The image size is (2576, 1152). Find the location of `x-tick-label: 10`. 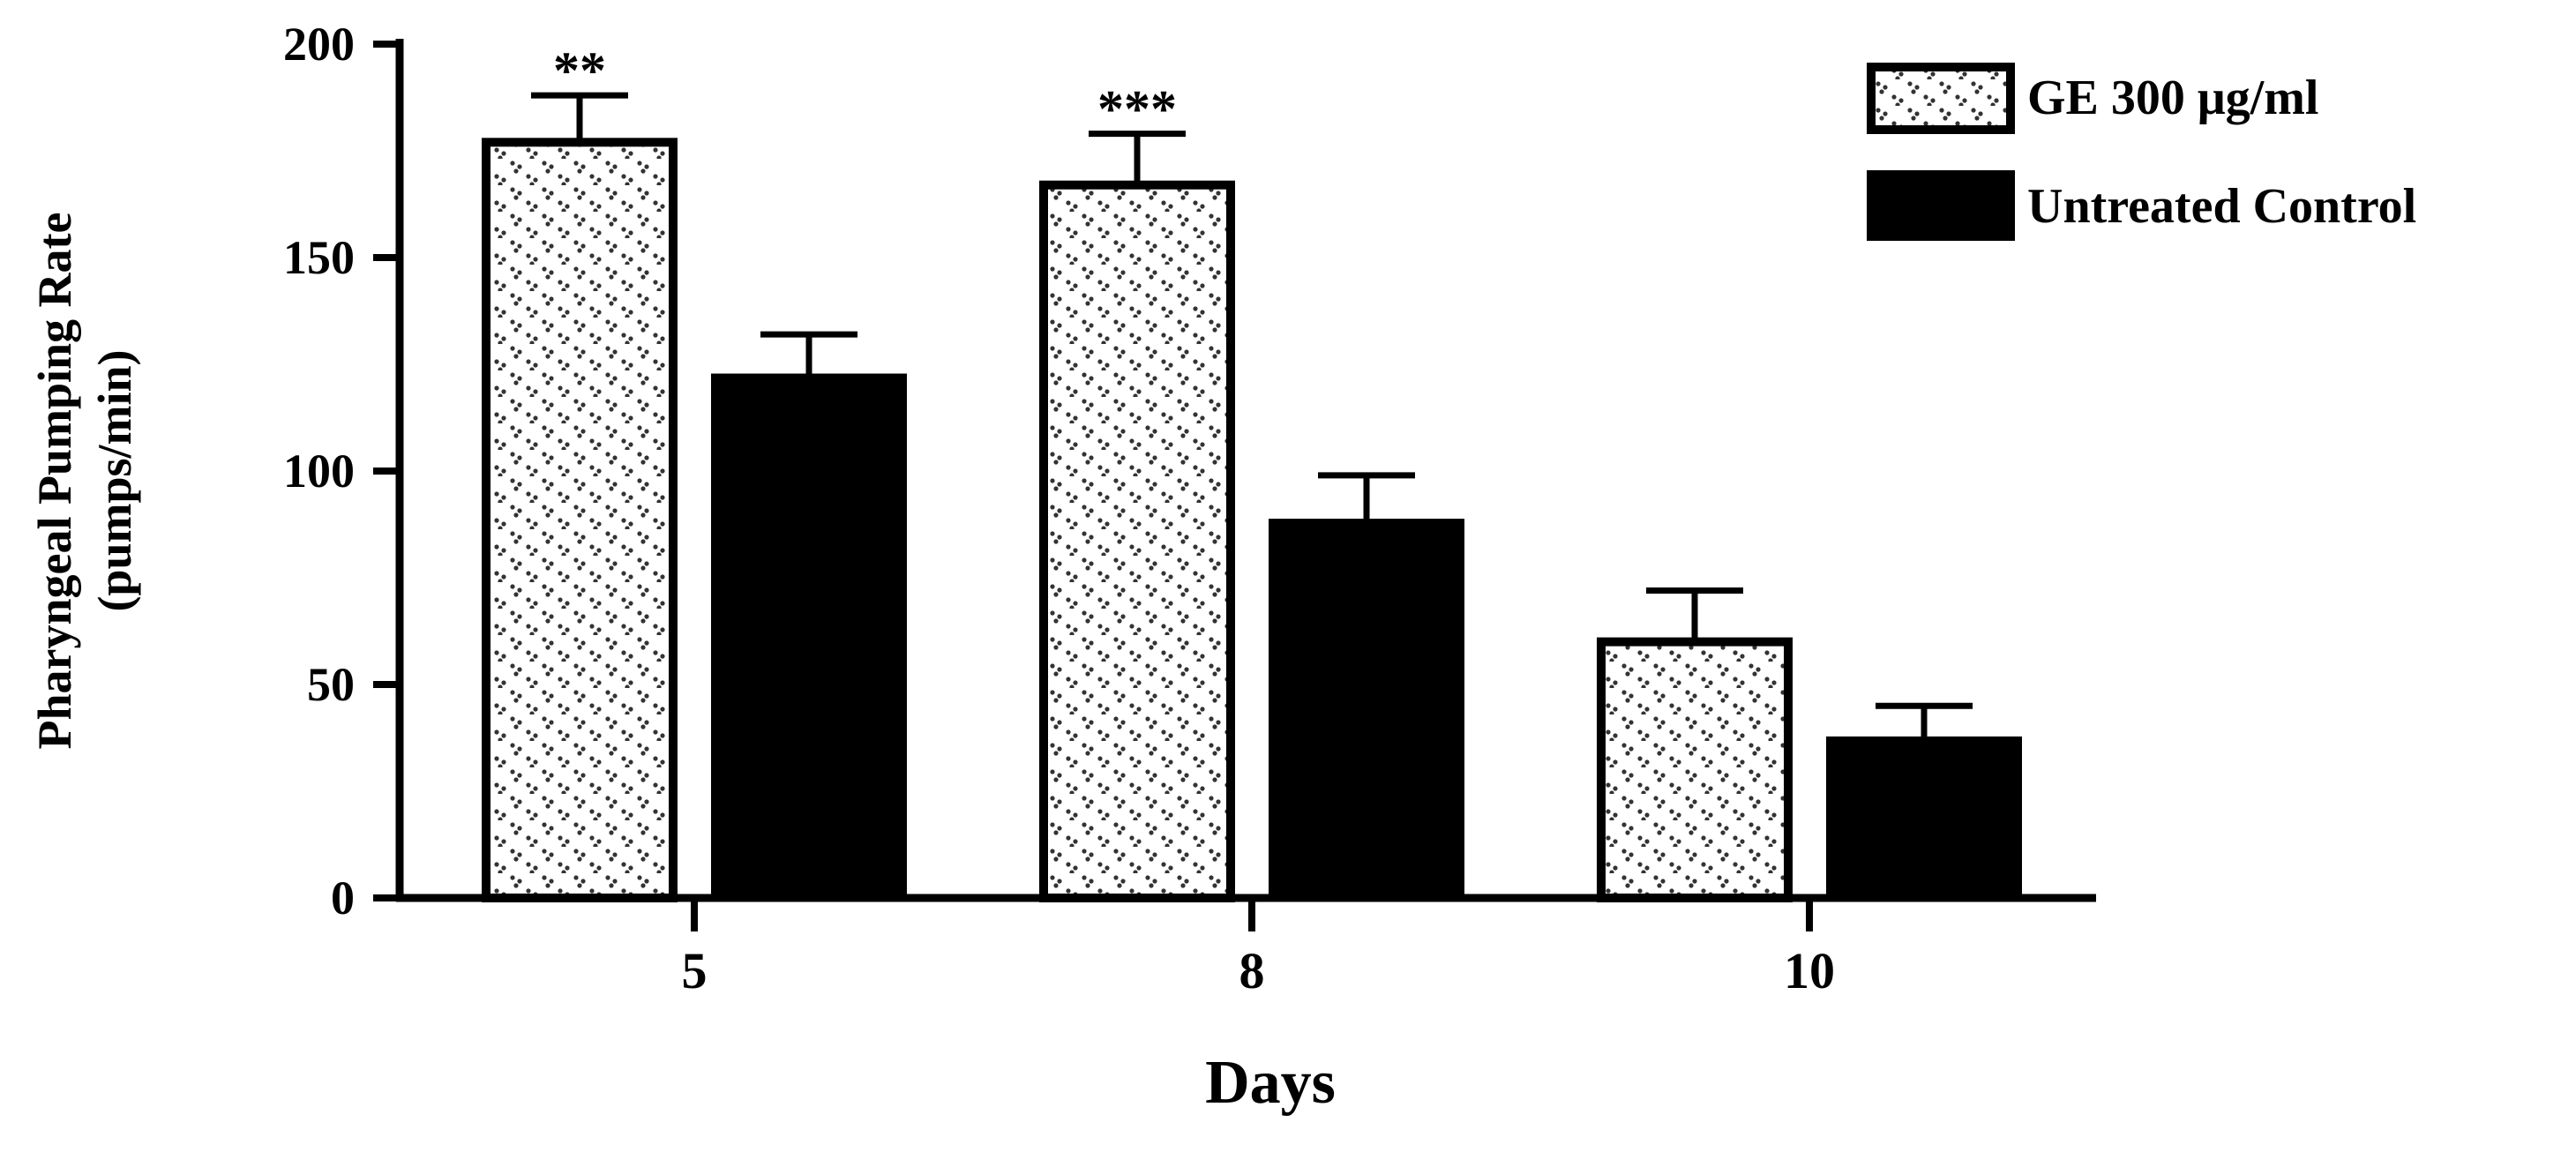

x-tick-label: 10 is located at coordinates (1810, 970).